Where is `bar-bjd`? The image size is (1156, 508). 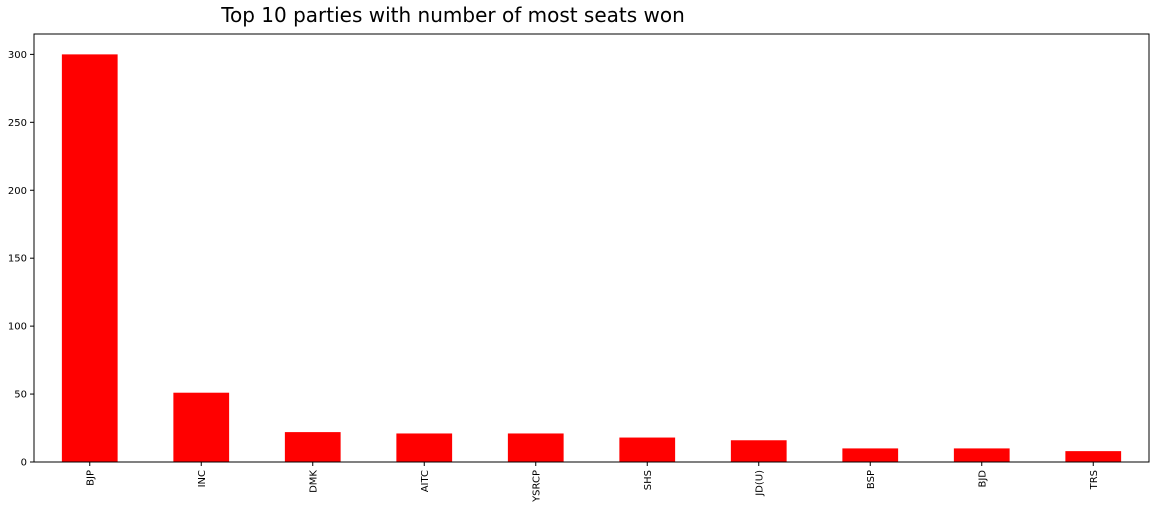 bar-bjd is located at coordinates (981, 455).